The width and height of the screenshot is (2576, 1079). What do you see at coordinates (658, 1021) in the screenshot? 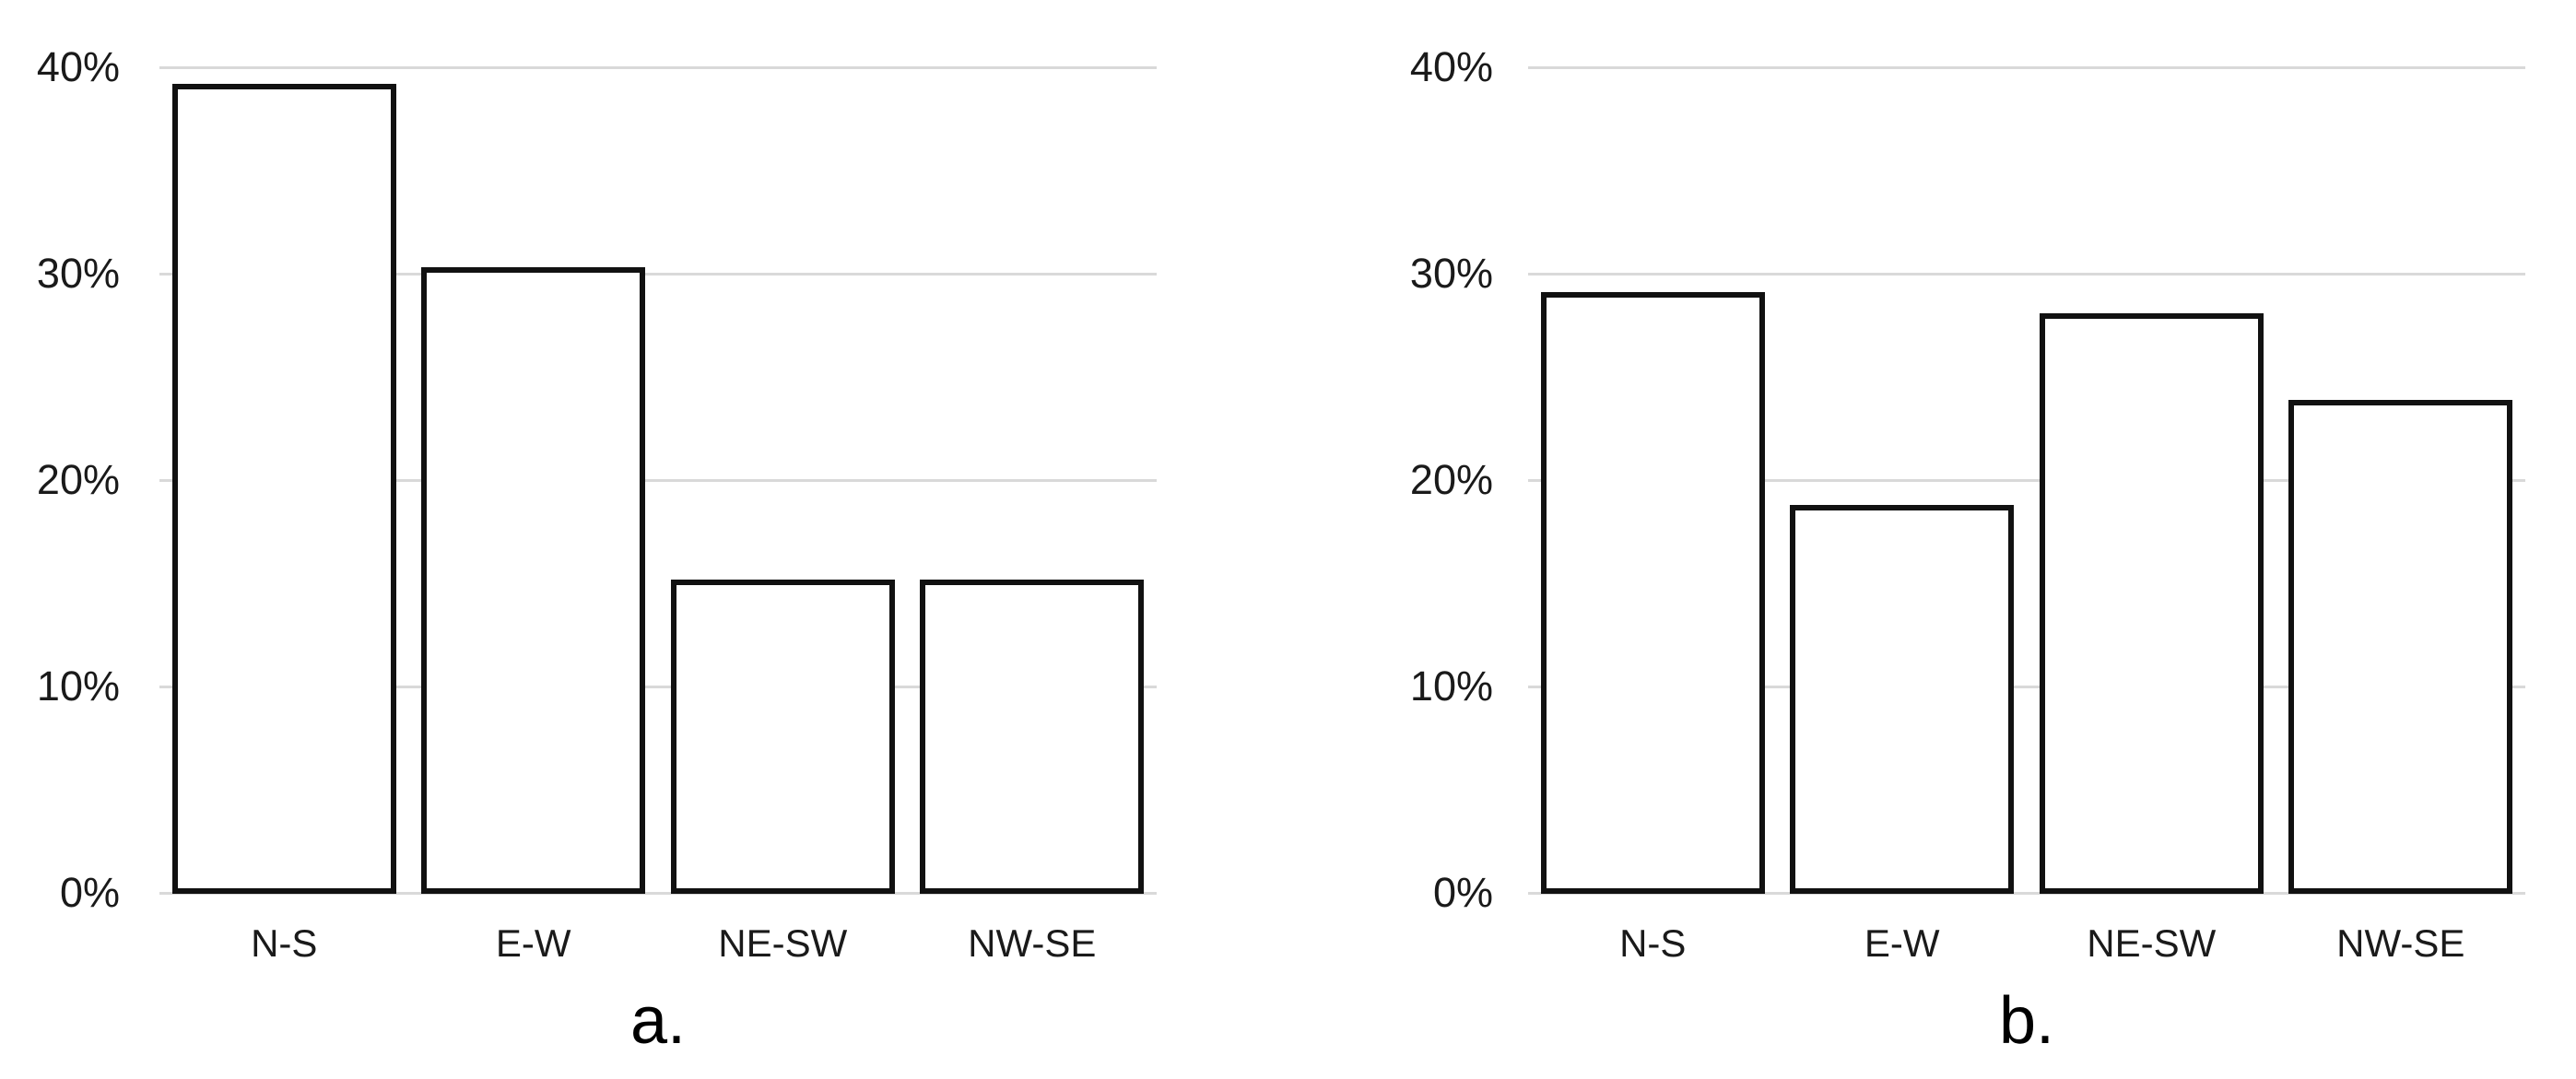
I see `chart-a-caption: a.` at bounding box center [658, 1021].